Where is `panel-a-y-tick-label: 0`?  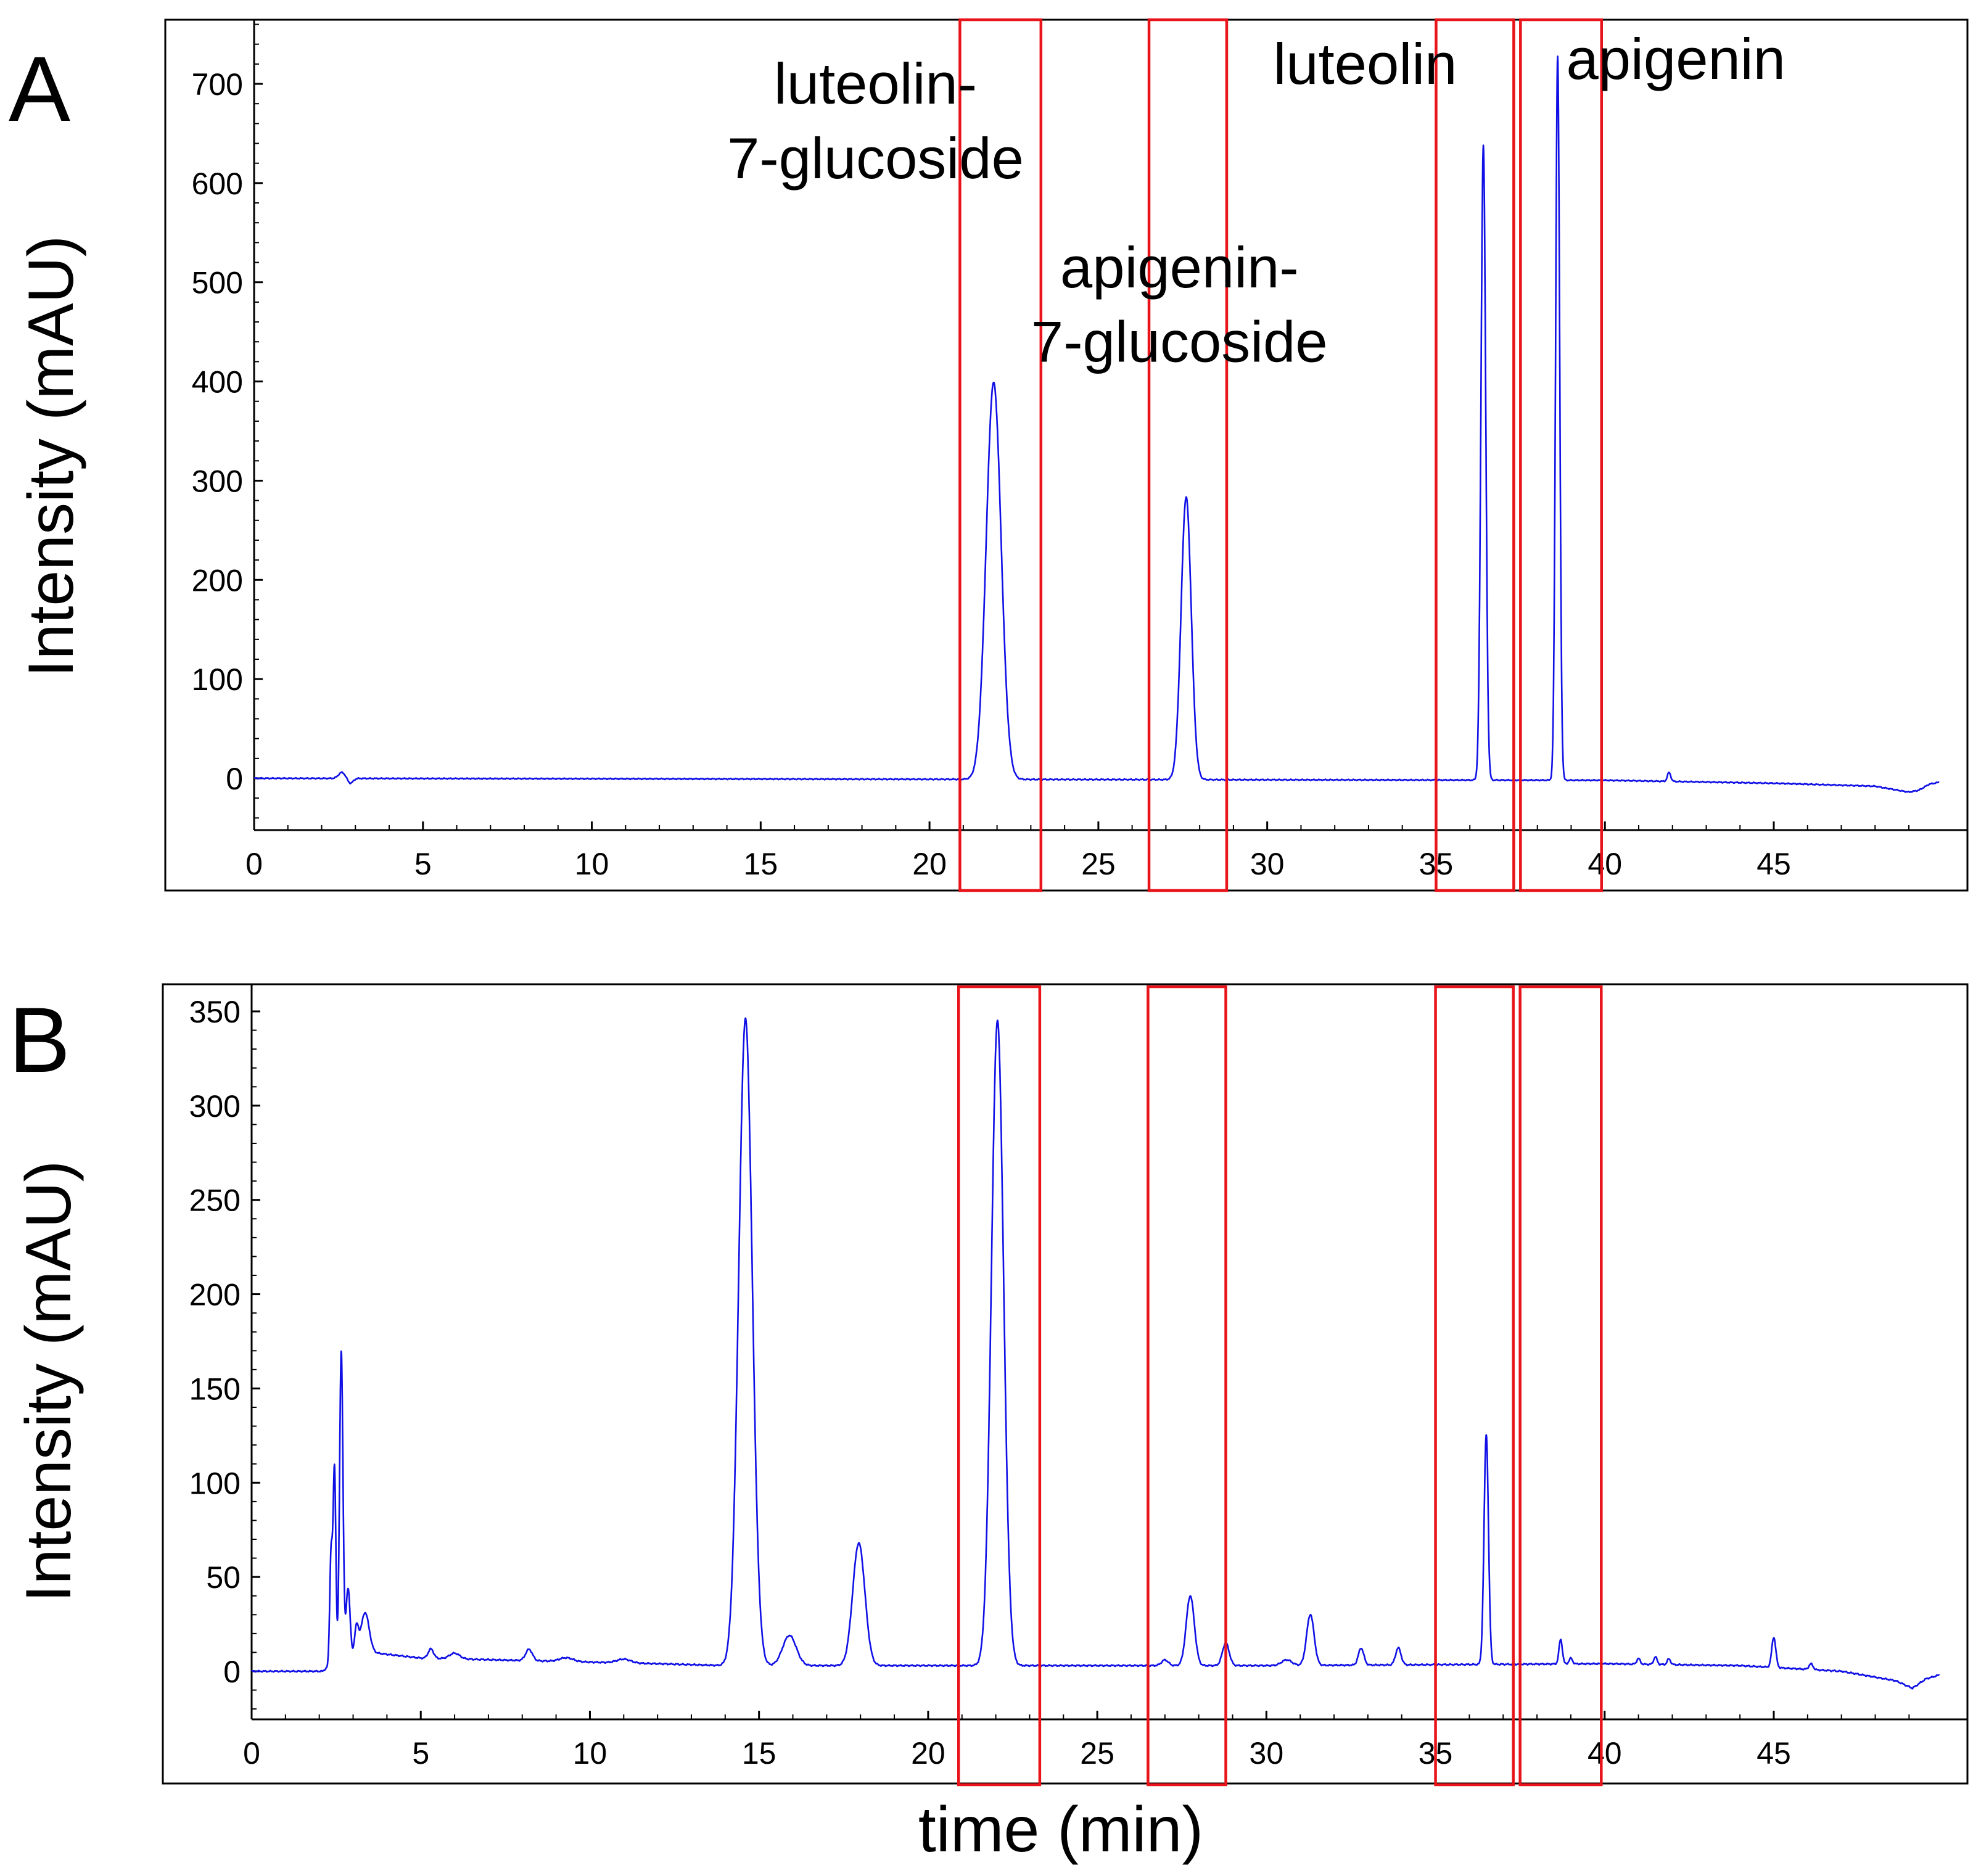 panel-a-y-tick-label: 0 is located at coordinates (234, 779).